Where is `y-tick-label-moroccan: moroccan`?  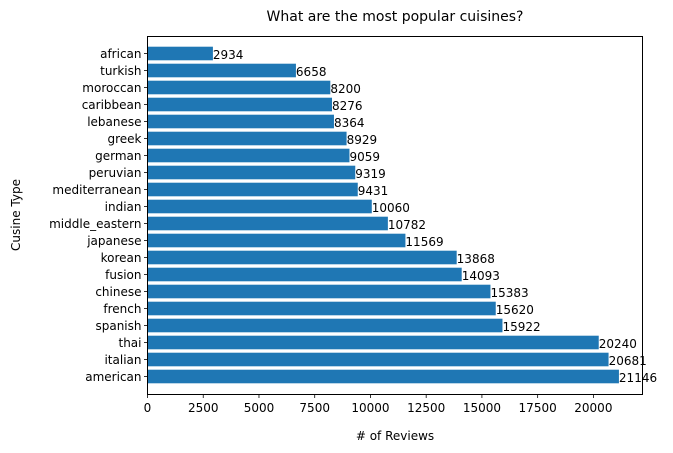
y-tick-label-moroccan: moroccan is located at coordinates (111, 88).